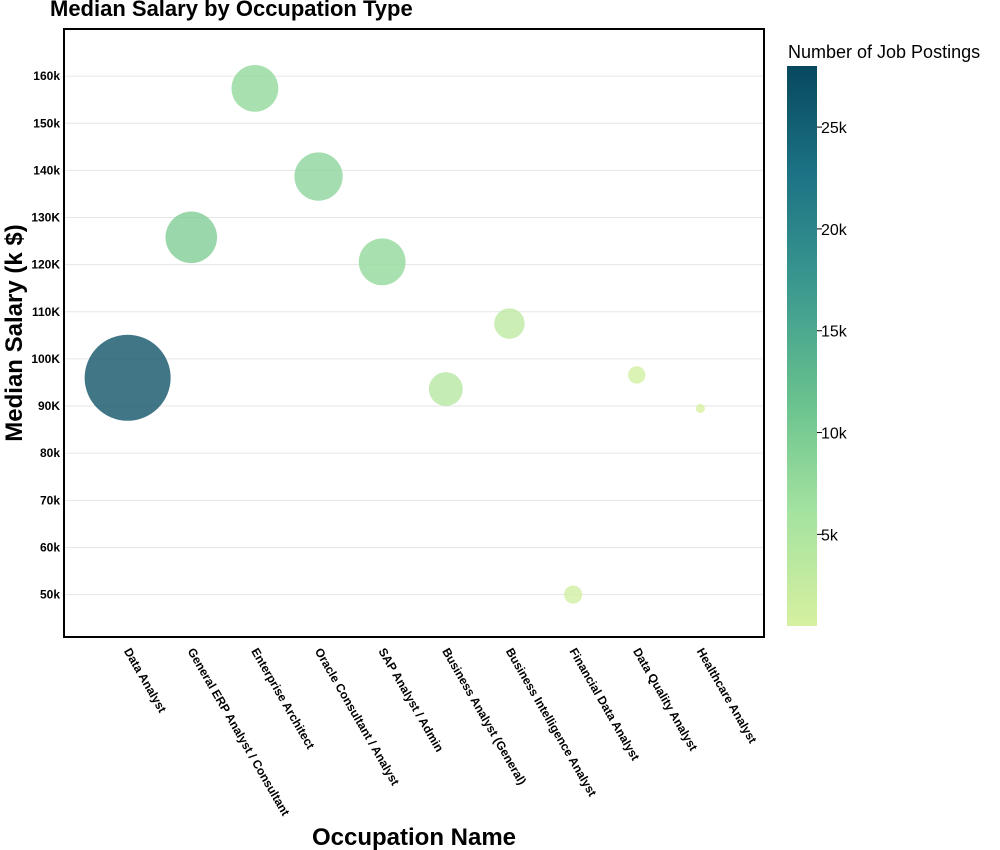 The image size is (1000, 850). What do you see at coordinates (50, 547) in the screenshot?
I see `y-tick-label: 60k` at bounding box center [50, 547].